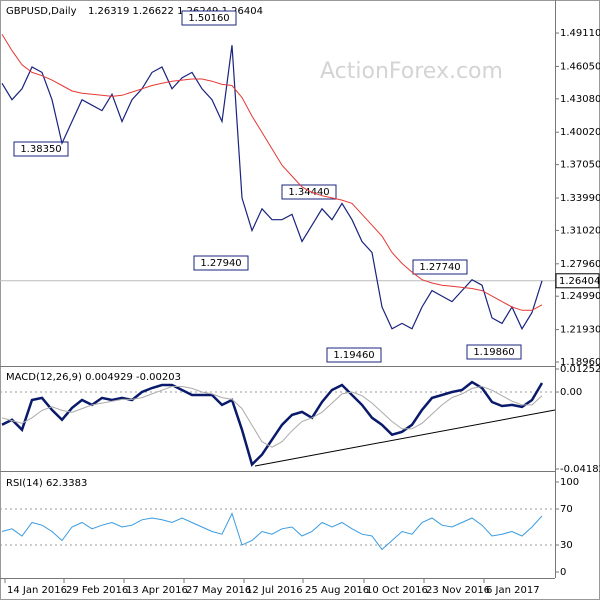 Image resolution: width=600 pixels, height=600 pixels. I want to click on y-tick-label: 100, so click(569, 482).